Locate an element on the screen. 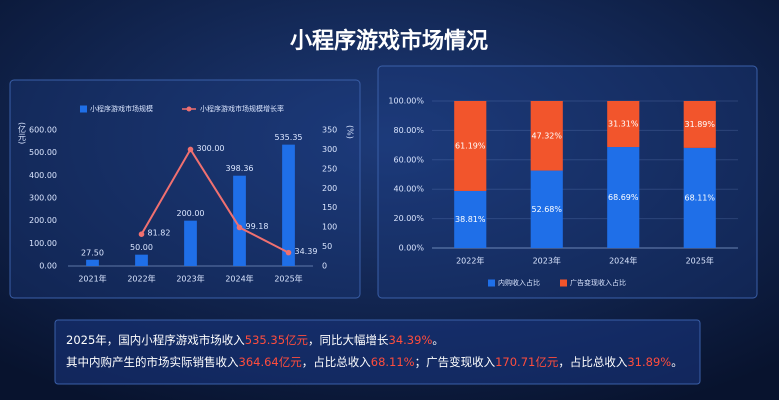 The image size is (779, 400). y-tick-label: 20.00% is located at coordinates (408, 218).